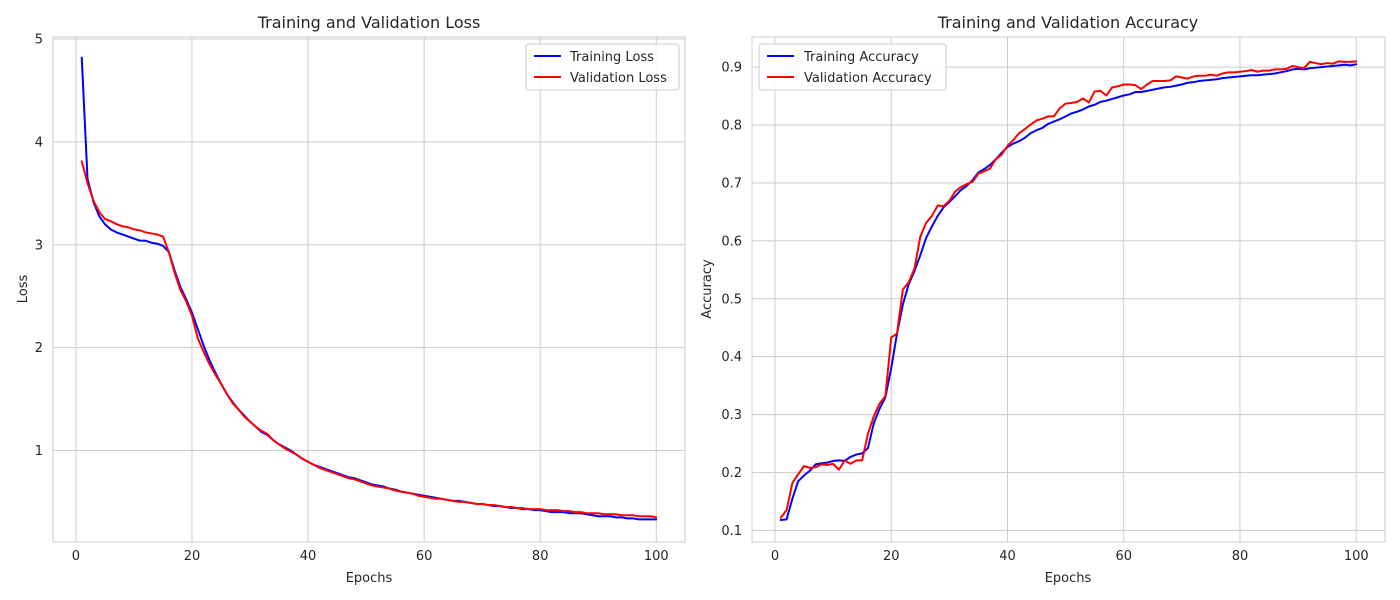 This screenshot has width=1400, height=600. Describe the element at coordinates (891, 556) in the screenshot. I see `accuracy-x-tick-label: 20` at that location.